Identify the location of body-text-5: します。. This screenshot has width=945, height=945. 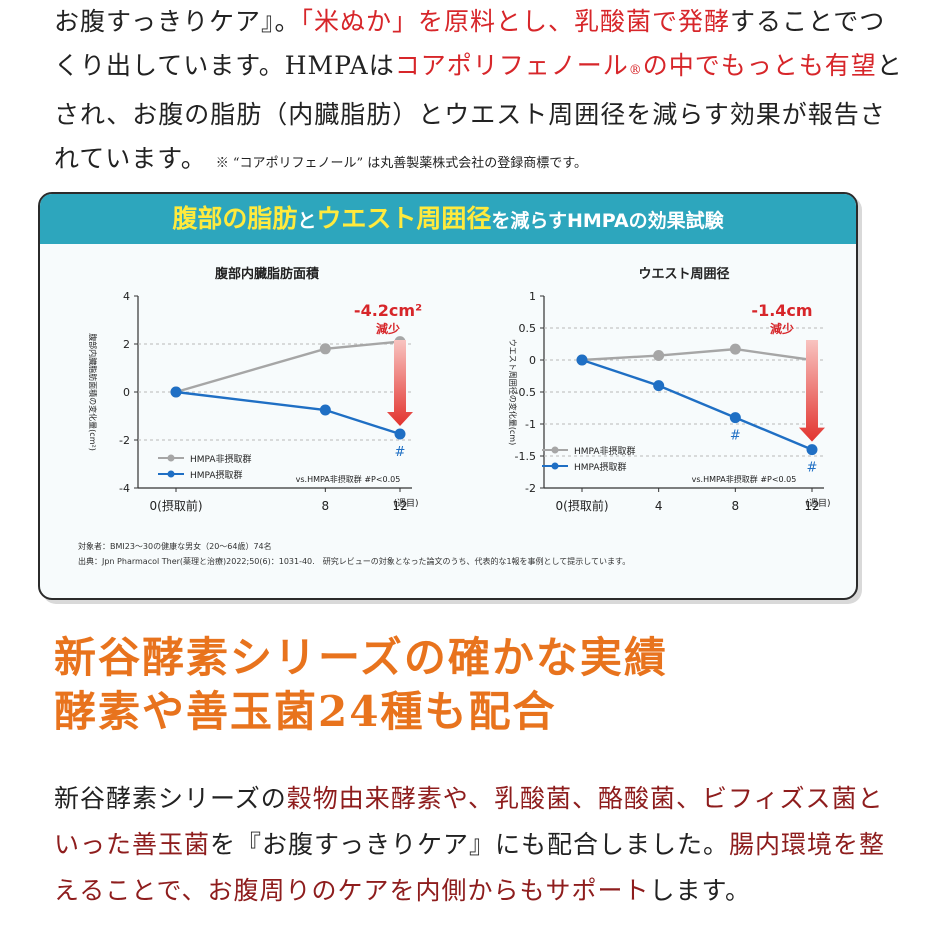
(700, 890).